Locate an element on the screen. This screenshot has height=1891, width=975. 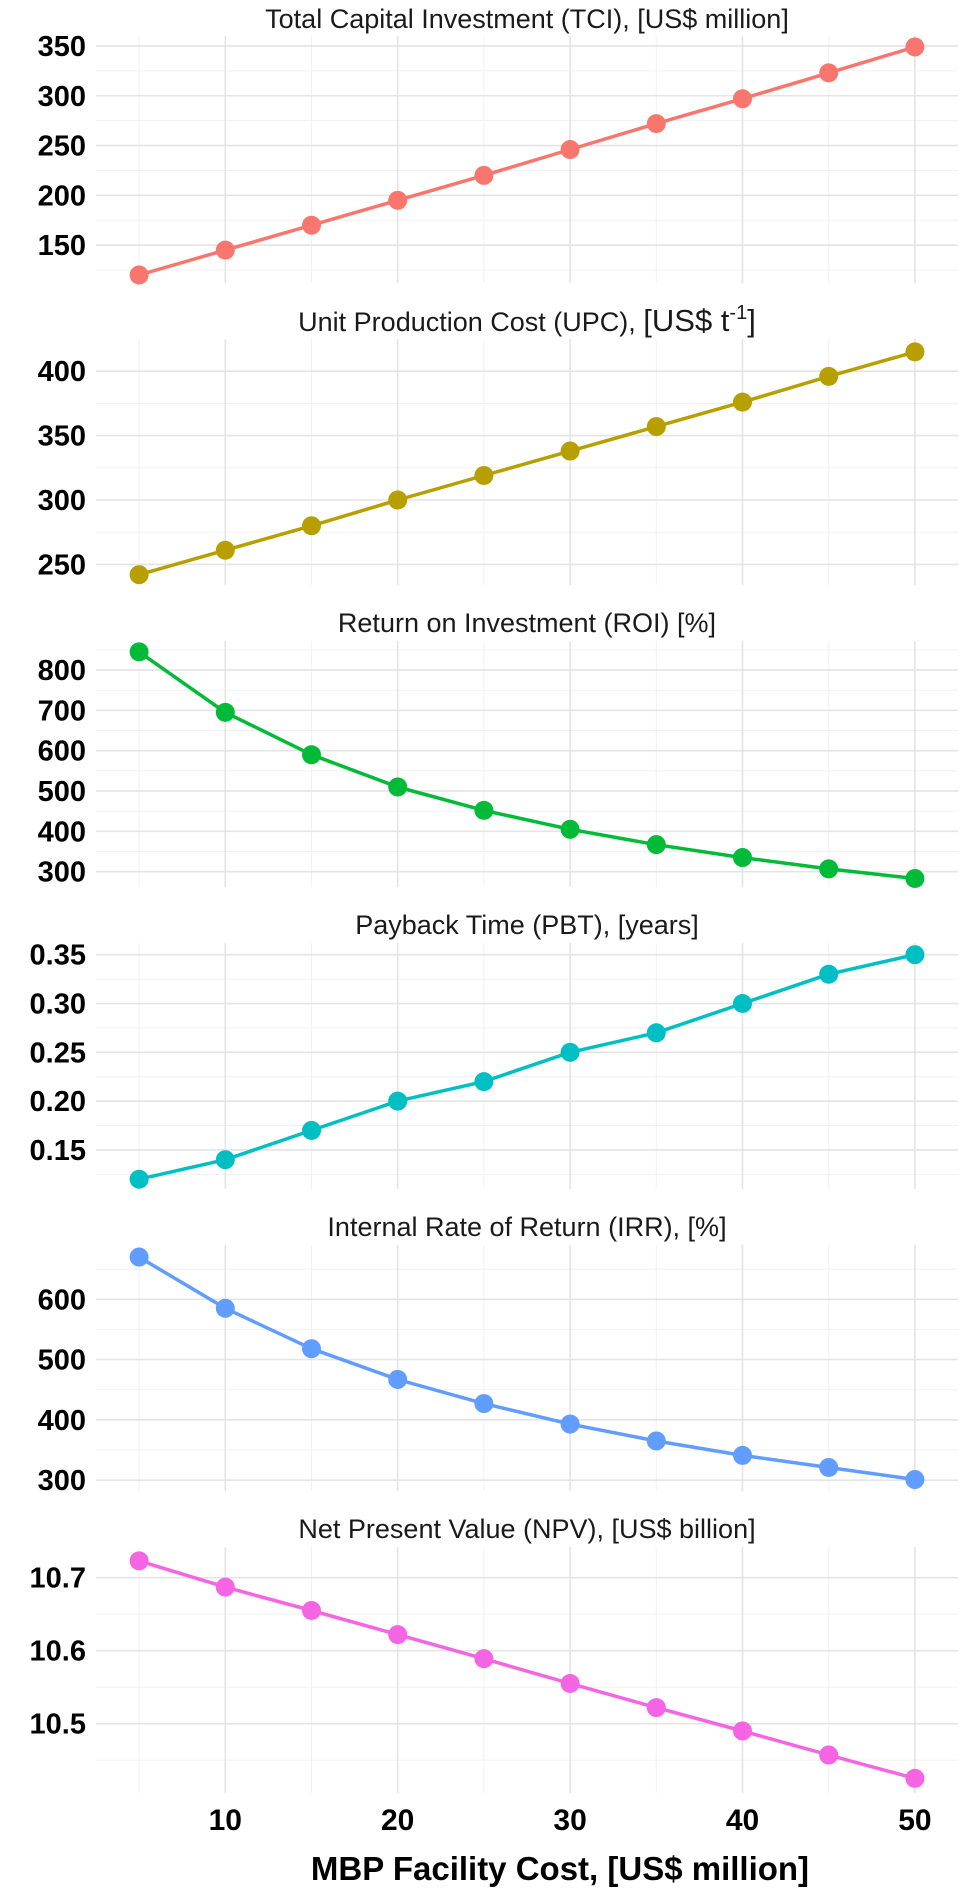
y-tick-label-roi: 800 is located at coordinates (62, 671).